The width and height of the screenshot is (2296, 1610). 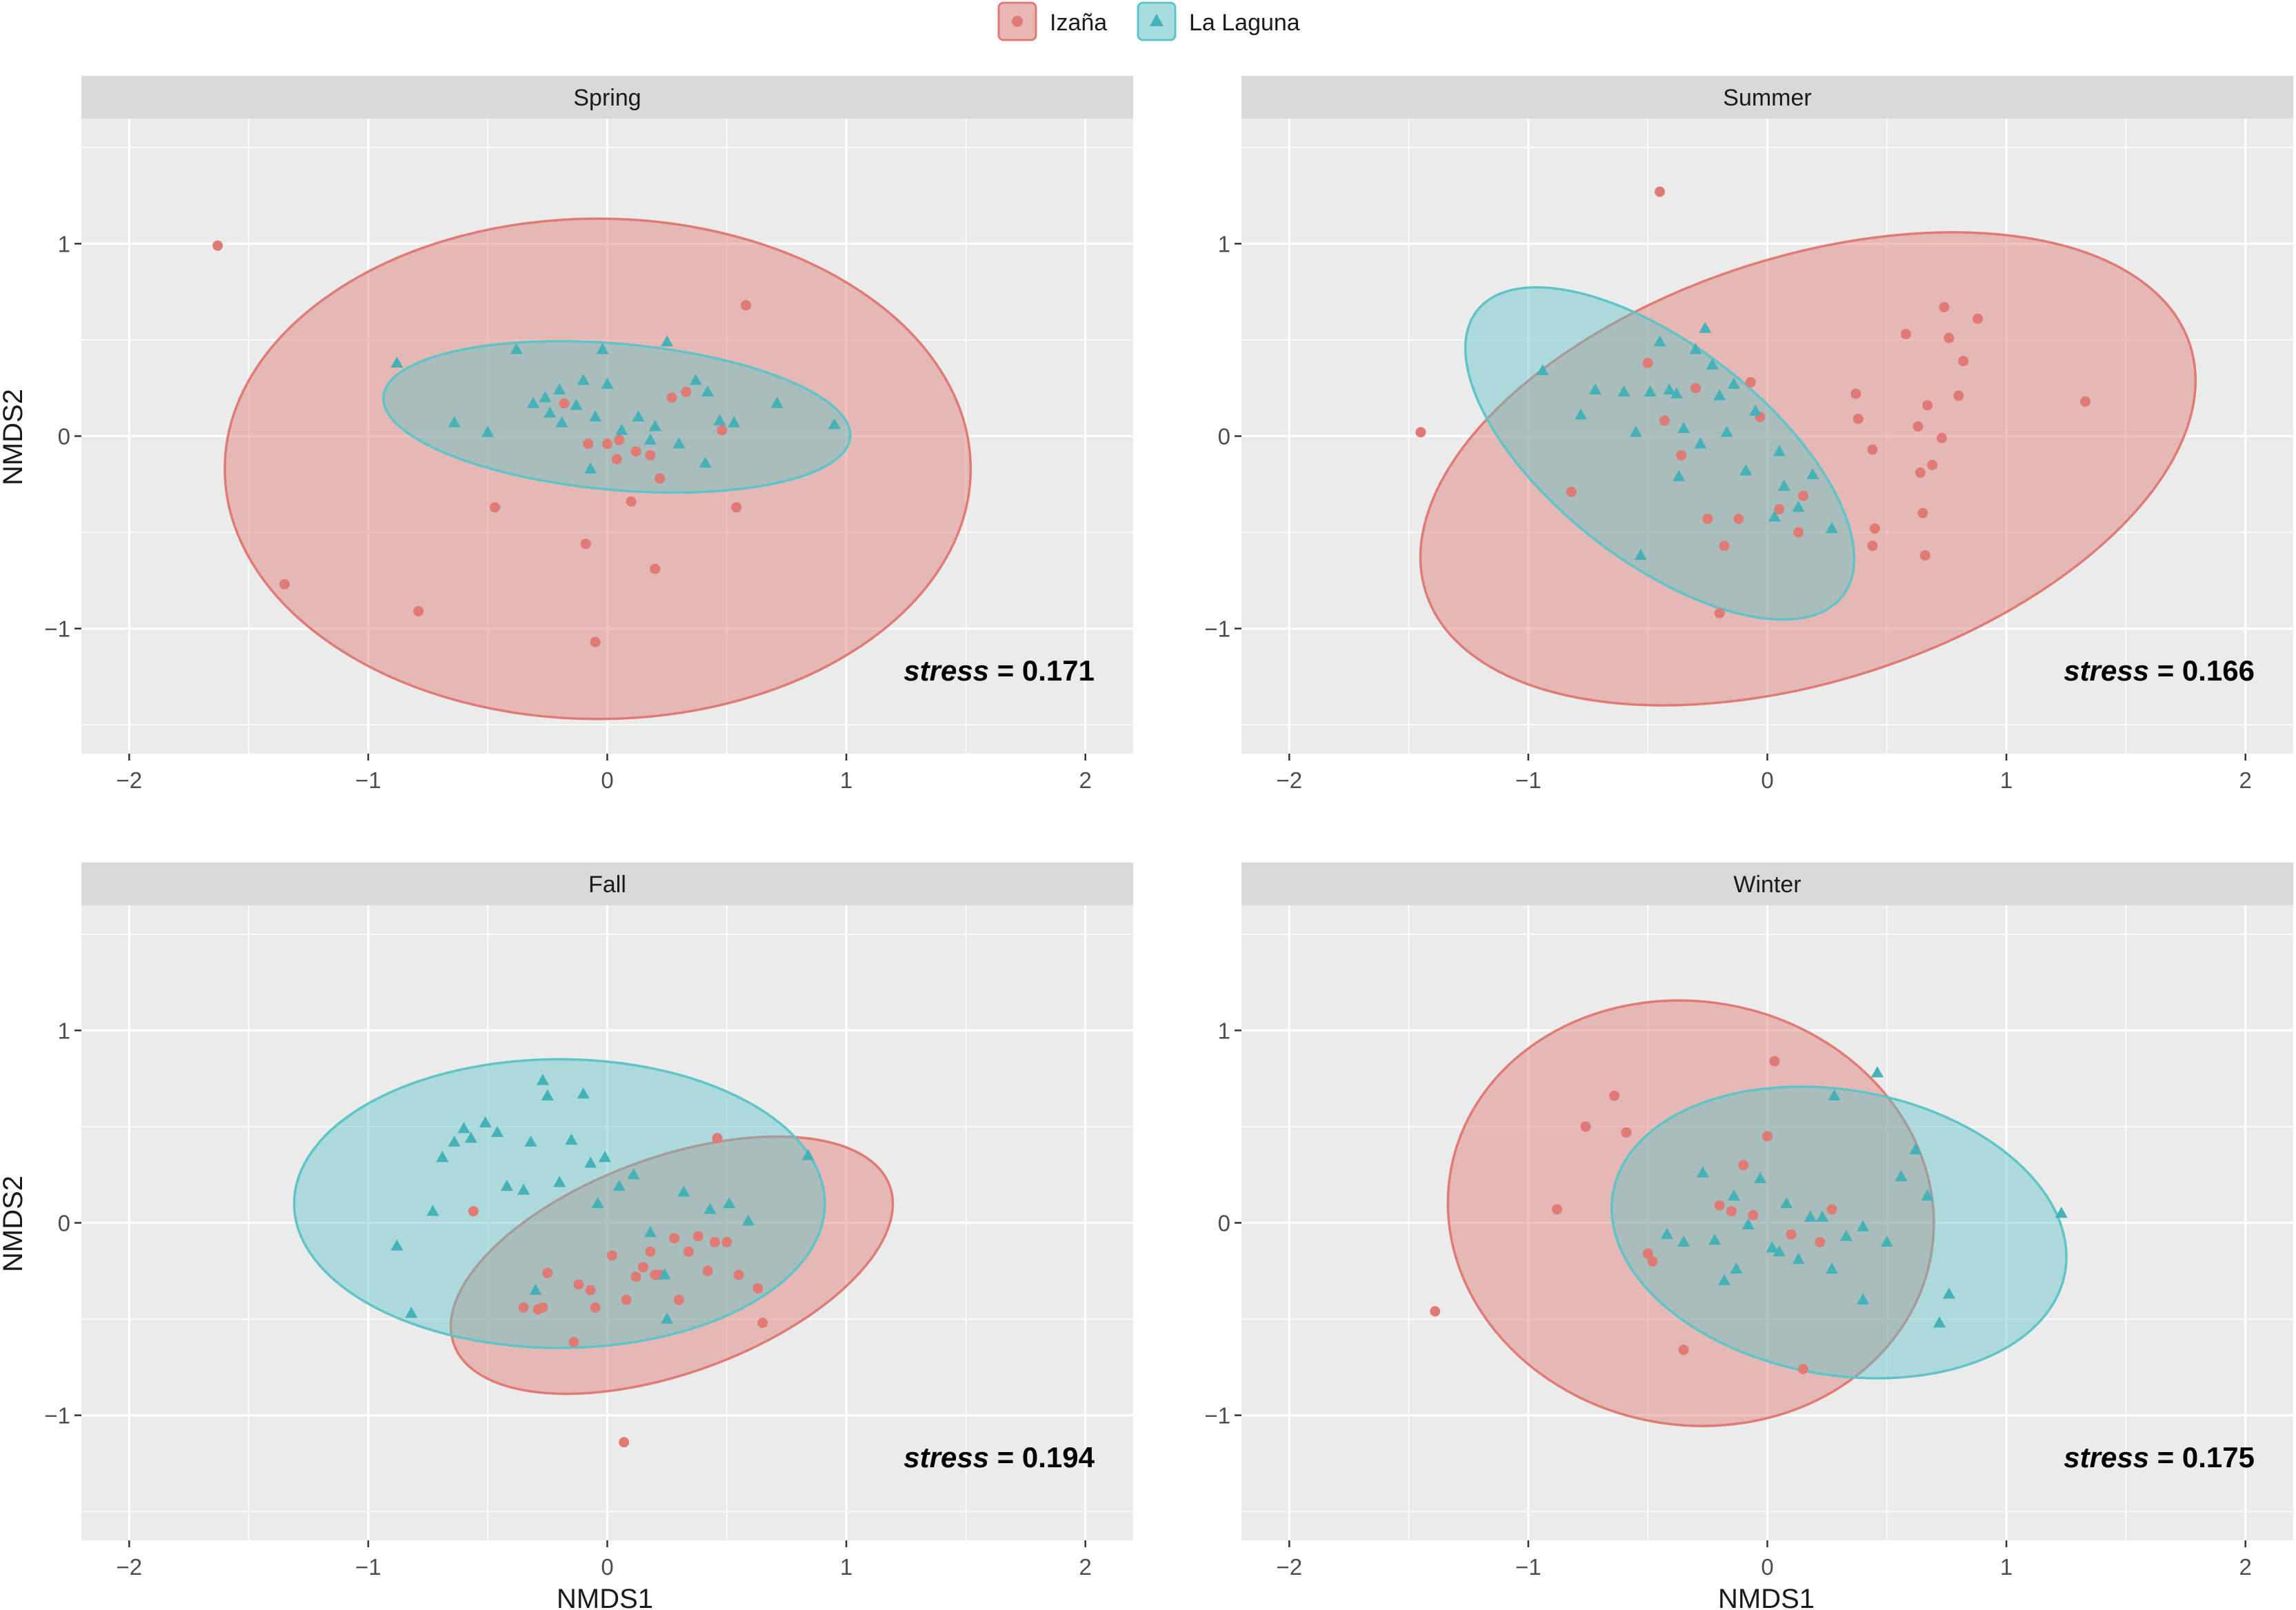 What do you see at coordinates (607, 885) in the screenshot?
I see `facet-title: Fall` at bounding box center [607, 885].